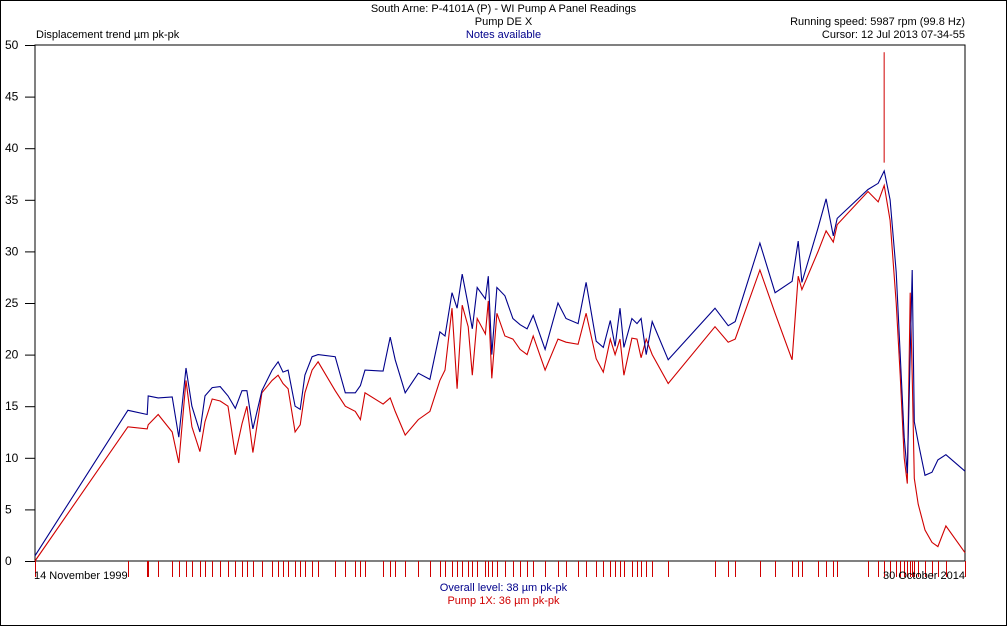 Image resolution: width=1007 pixels, height=626 pixels. Describe the element at coordinates (877, 22) in the screenshot. I see `running-speed: Running speed: 5987 rpm (99.8 Hz)` at that location.